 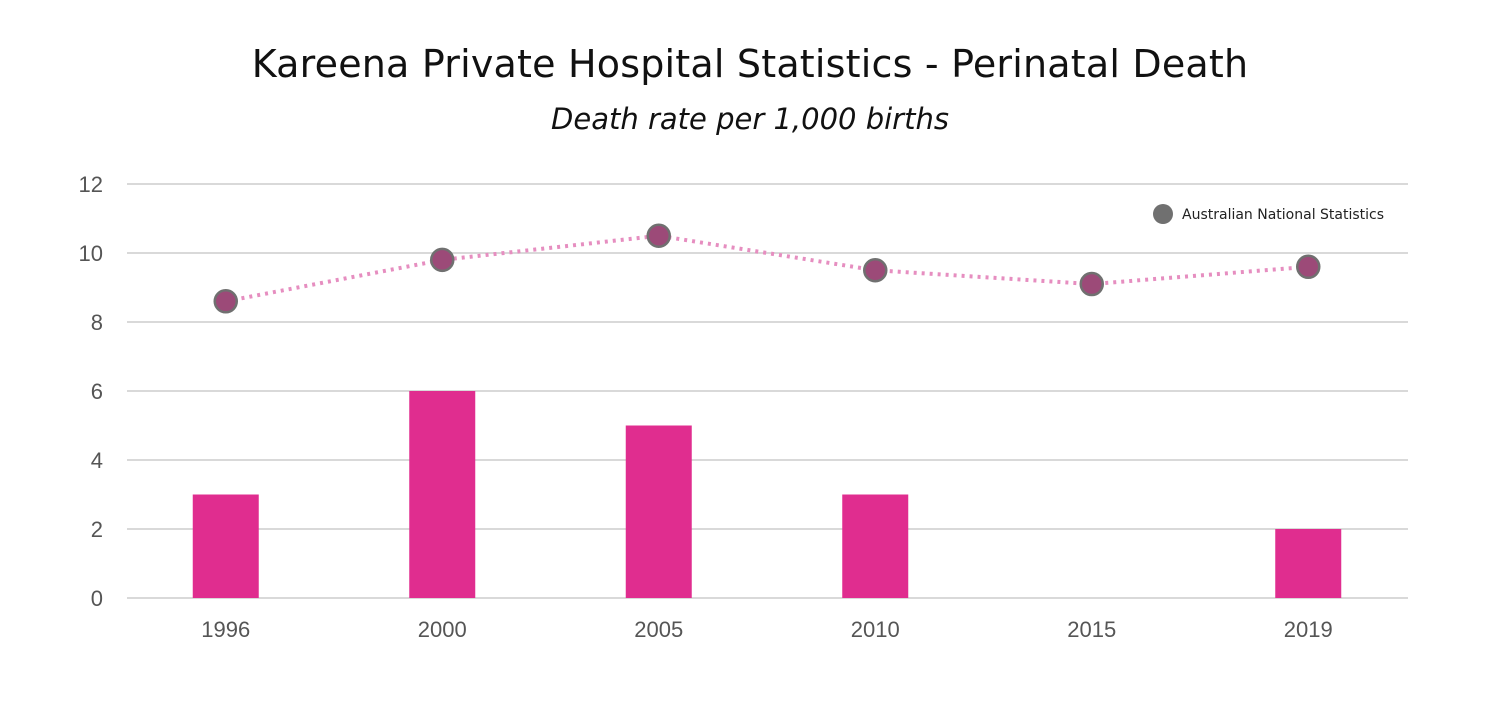 I want to click on bar-2019, so click(x=1308, y=563).